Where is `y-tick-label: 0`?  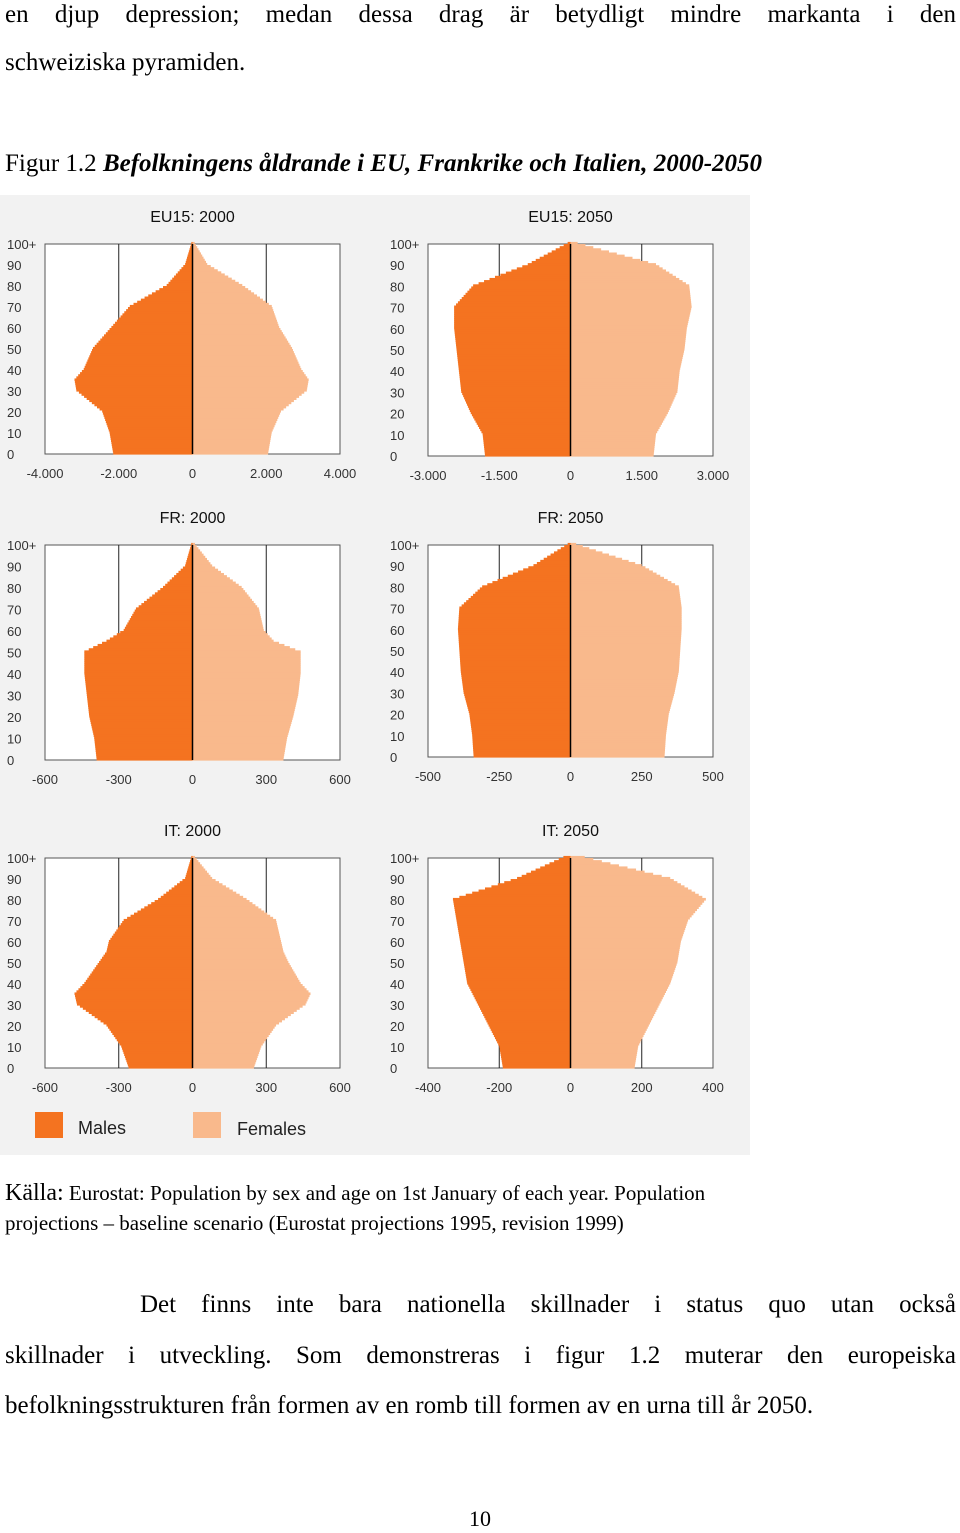 y-tick-label: 0 is located at coordinates (393, 456).